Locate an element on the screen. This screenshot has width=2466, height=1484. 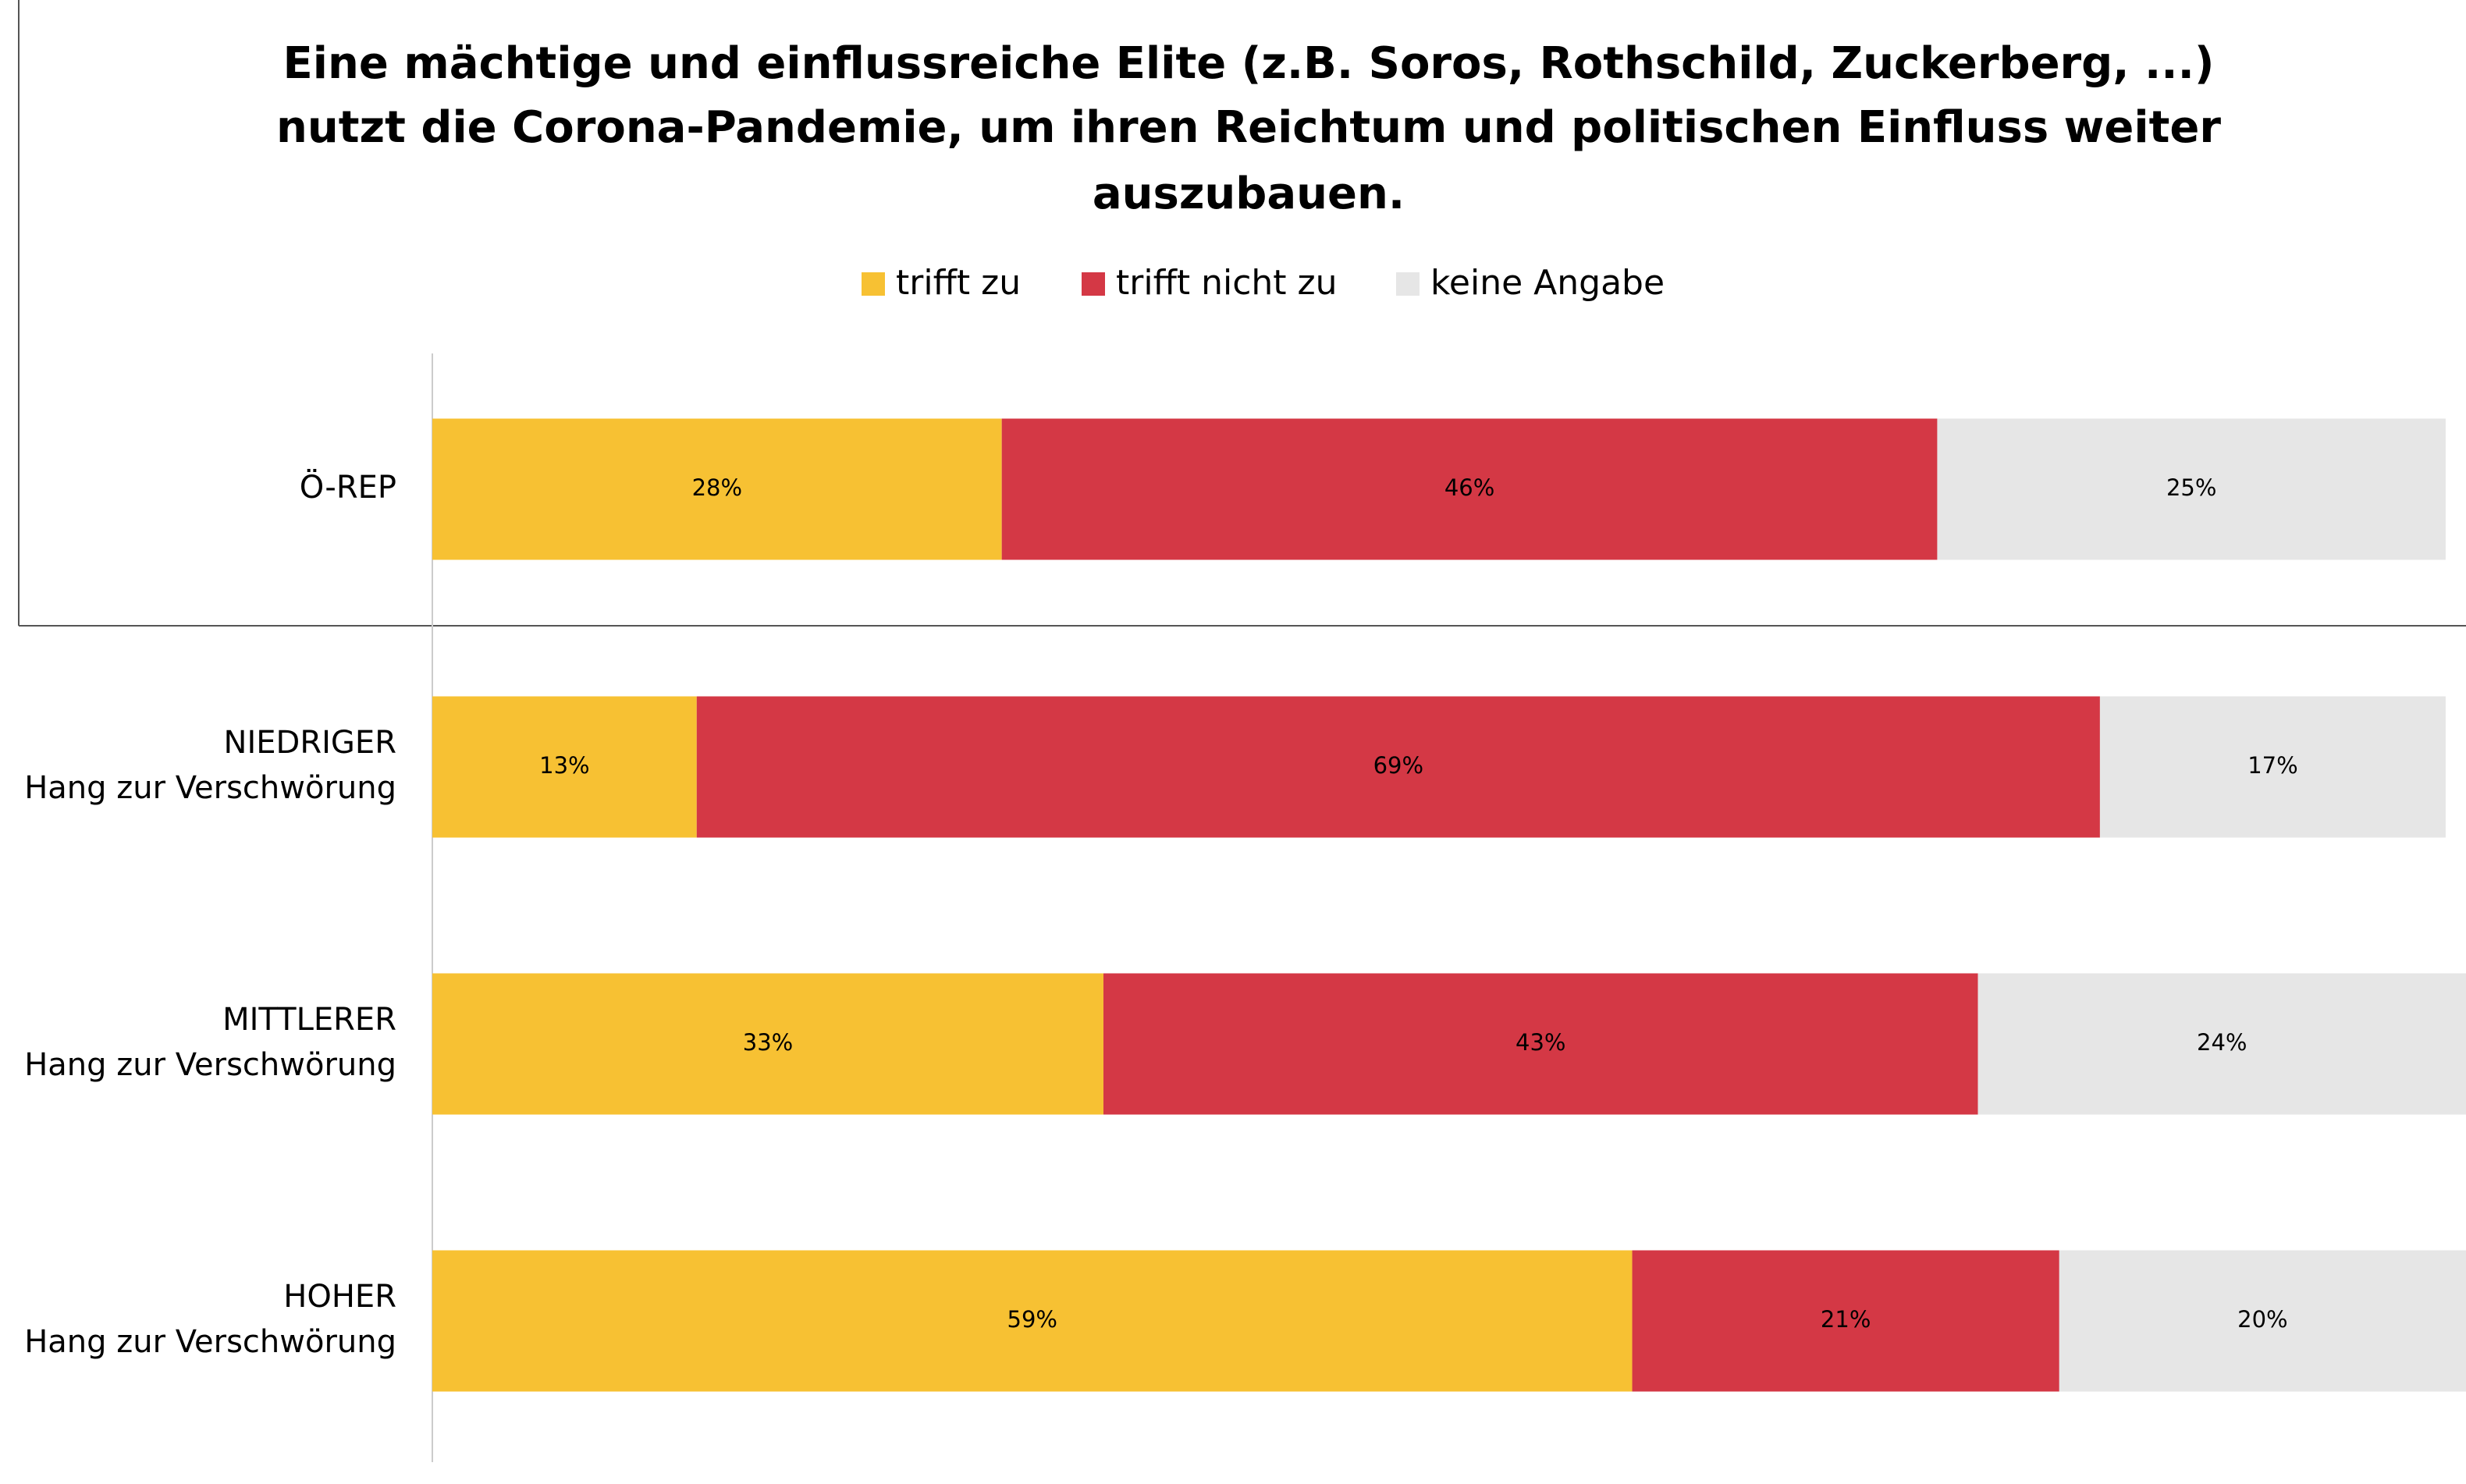
category-label: MITTLERER is located at coordinates (309, 1020).